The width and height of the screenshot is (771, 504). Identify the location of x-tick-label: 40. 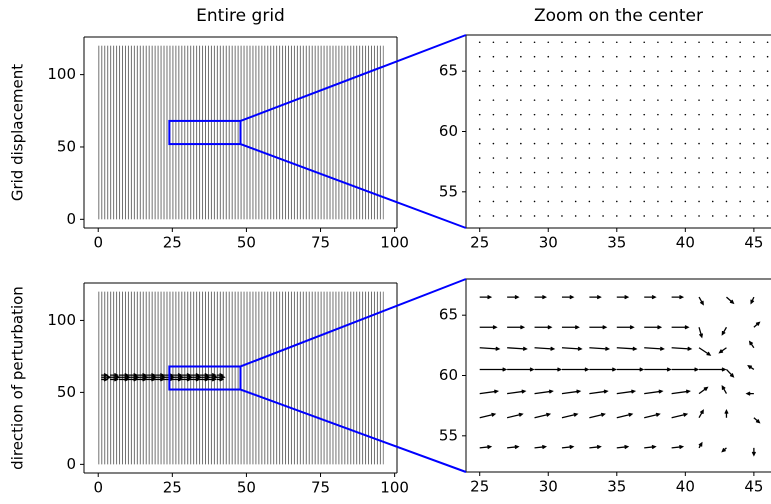
(685, 243).